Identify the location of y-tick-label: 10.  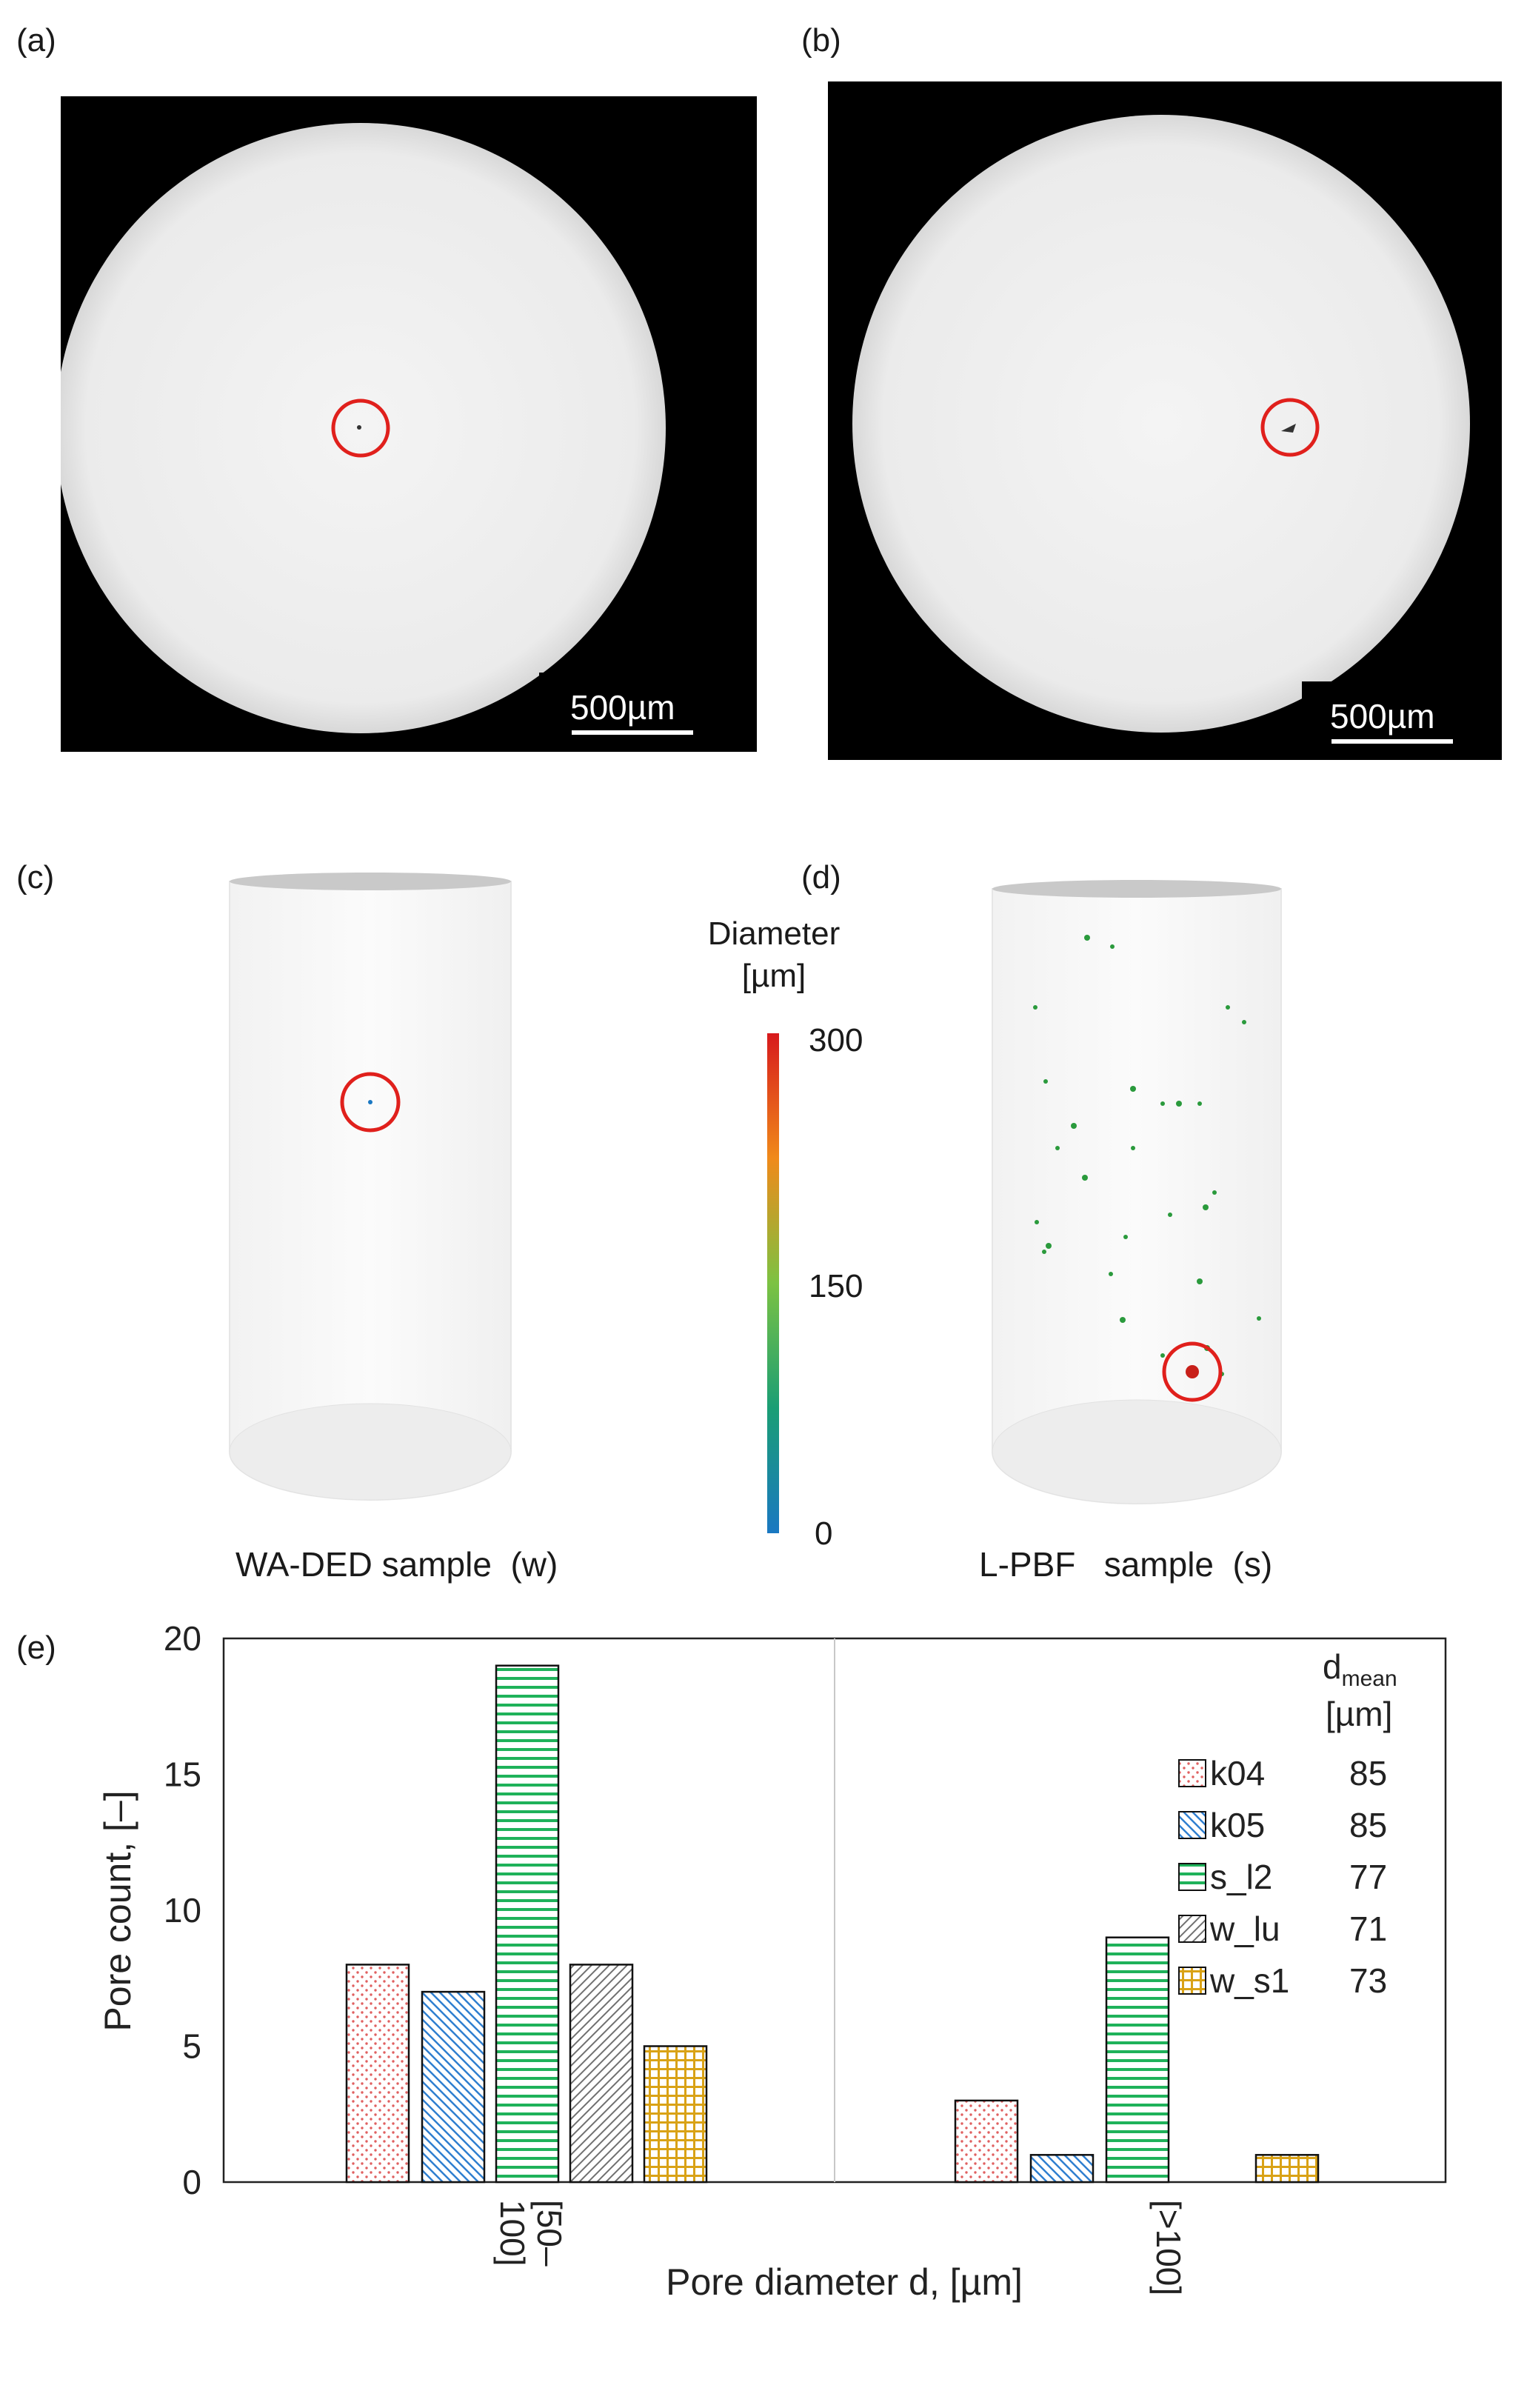
(182, 1910).